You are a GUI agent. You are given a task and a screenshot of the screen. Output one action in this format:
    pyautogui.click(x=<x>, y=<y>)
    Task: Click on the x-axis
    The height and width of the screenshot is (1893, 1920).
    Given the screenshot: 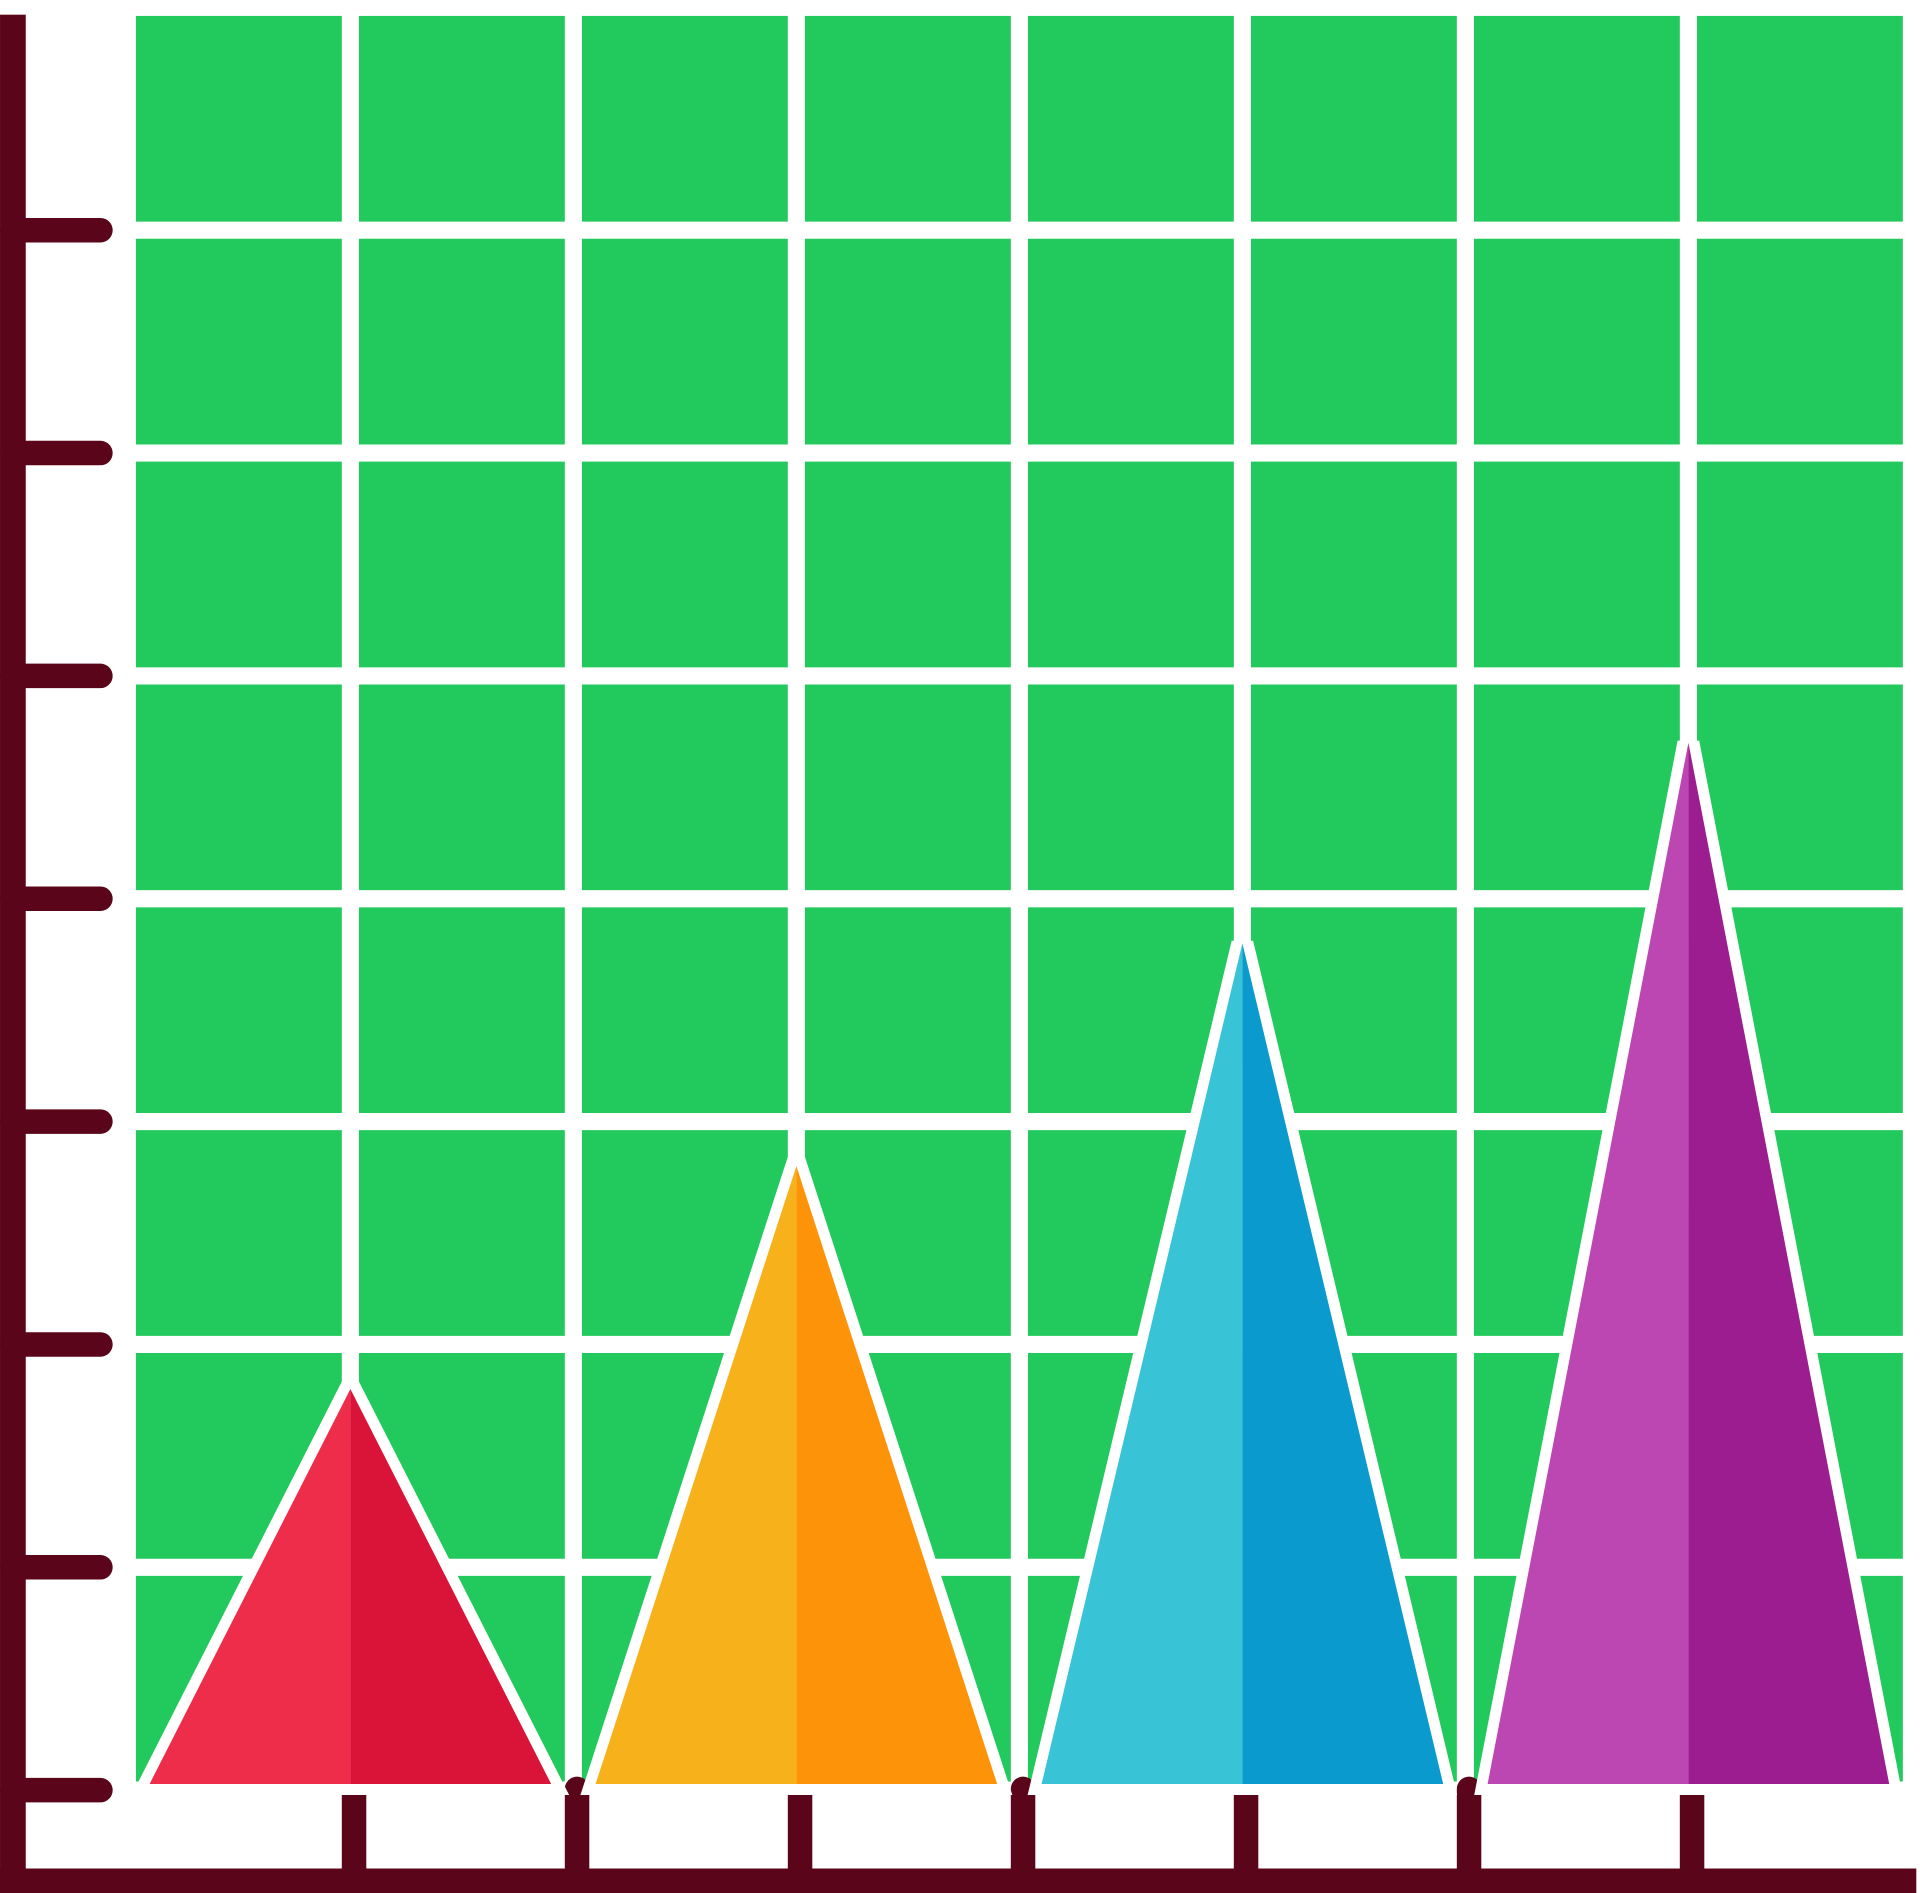 What is the action you would take?
    pyautogui.click(x=958, y=1880)
    